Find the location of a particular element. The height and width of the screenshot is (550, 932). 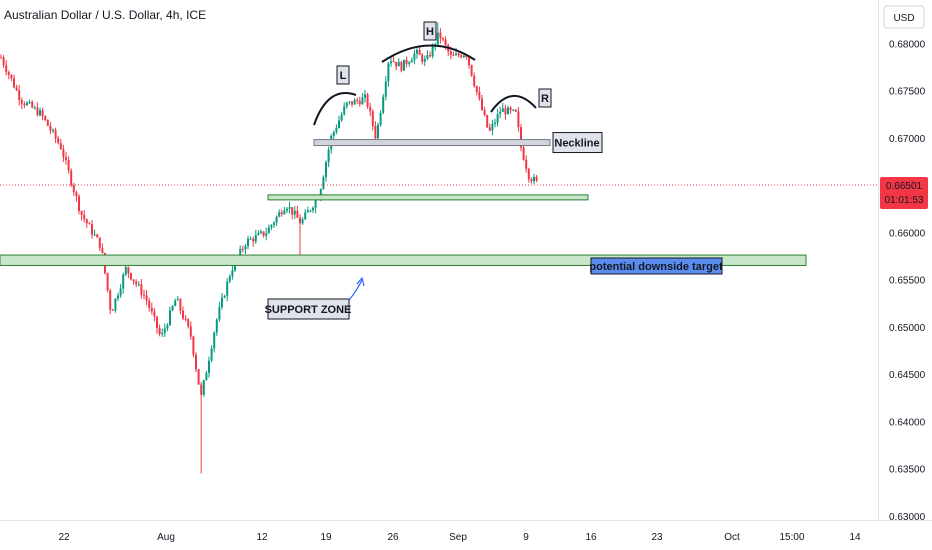

support-zone-band is located at coordinates (403, 260).